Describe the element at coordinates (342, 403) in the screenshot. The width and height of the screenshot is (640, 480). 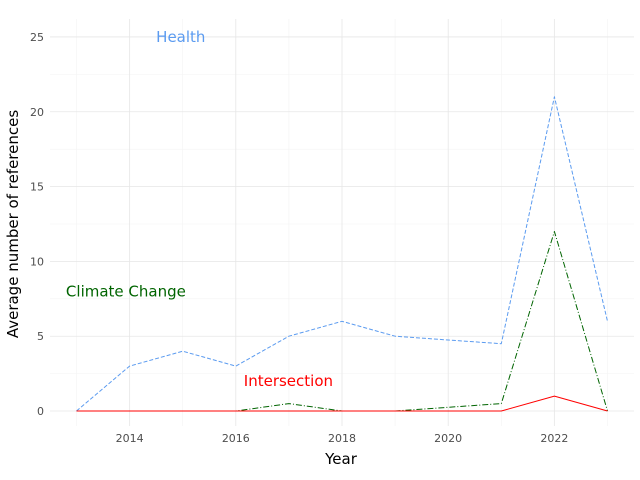
I see `series-line-intersection` at that location.